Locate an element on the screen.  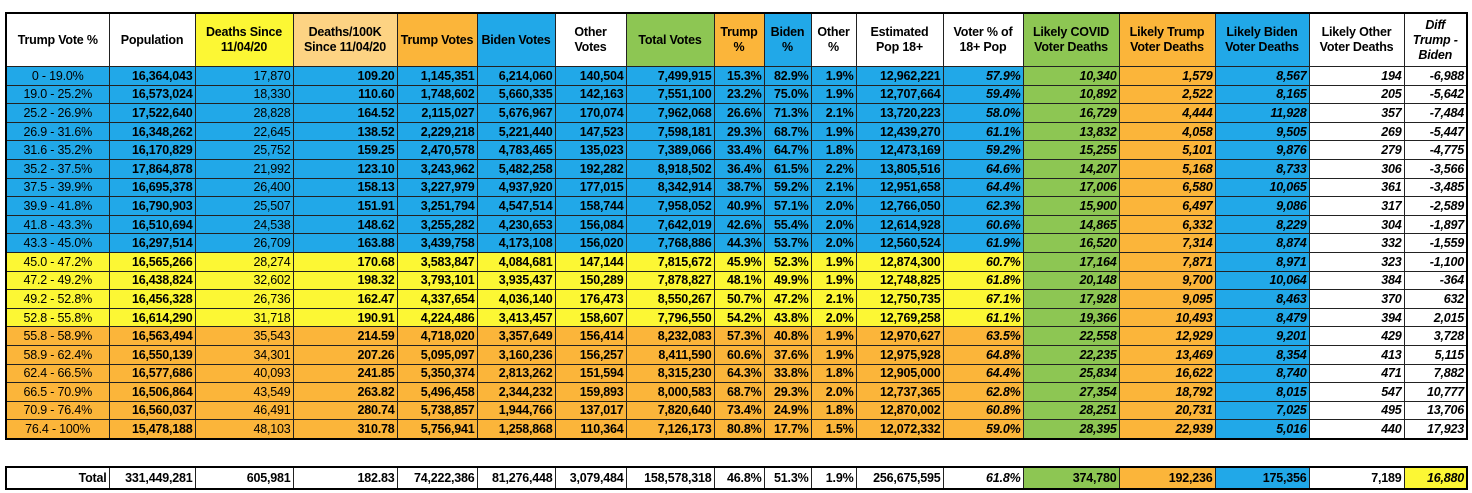
cell-deaths-since: 24,538 is located at coordinates (244, 224).